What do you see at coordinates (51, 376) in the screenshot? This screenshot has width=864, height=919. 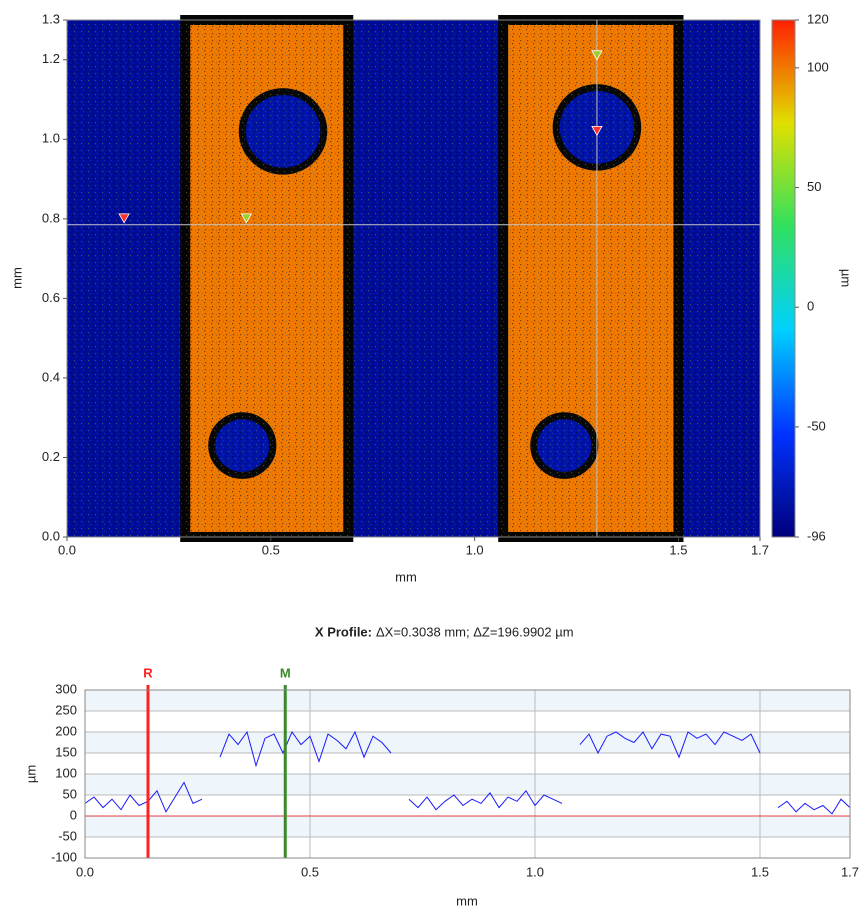 I see `y-tick-label: 0.4` at bounding box center [51, 376].